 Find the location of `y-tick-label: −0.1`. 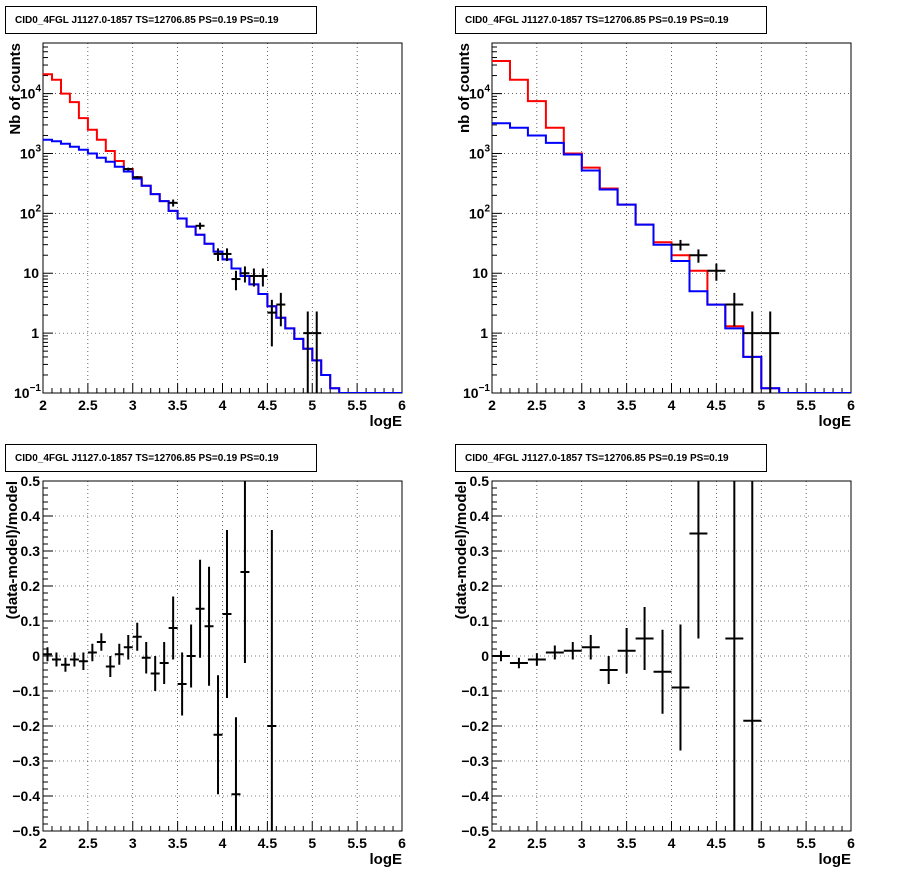

y-tick-label: −0.1 is located at coordinates (475, 691).